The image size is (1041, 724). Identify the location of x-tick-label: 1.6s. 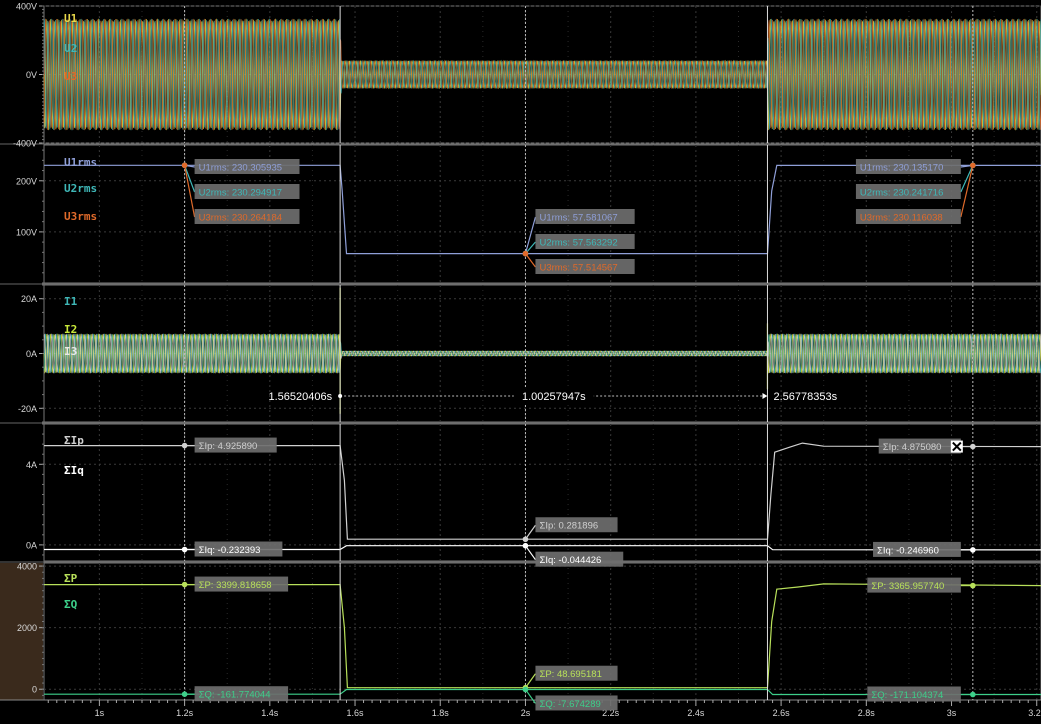
(356, 713).